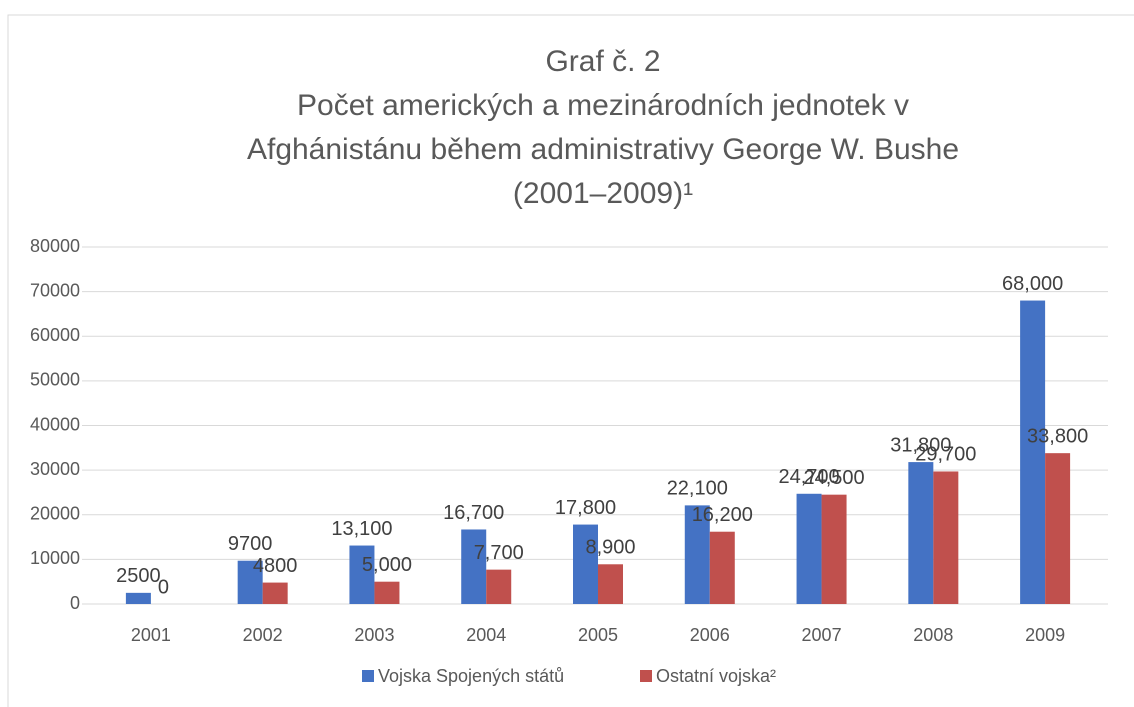 The image size is (1134, 707). Describe the element at coordinates (697, 489) in the screenshot. I see `data-label: 22,100` at that location.